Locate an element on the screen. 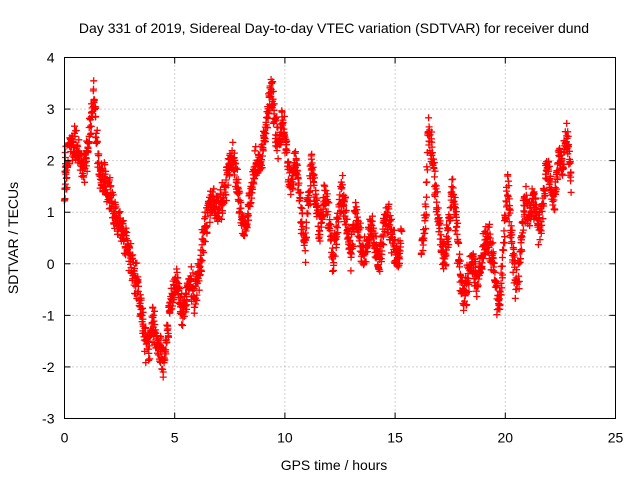 The width and height of the screenshot is (640, 480). y-axis-title: SDTVAR / TECUs is located at coordinates (13, 238).